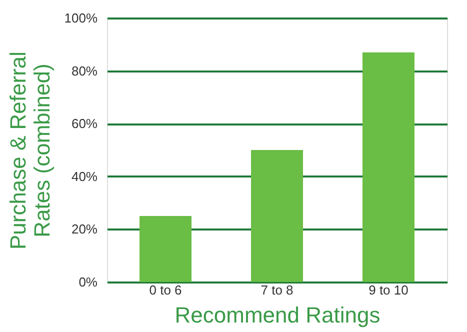 Image resolution: width=467 pixels, height=332 pixels. I want to click on y-tick-label: 40%, so click(84, 176).